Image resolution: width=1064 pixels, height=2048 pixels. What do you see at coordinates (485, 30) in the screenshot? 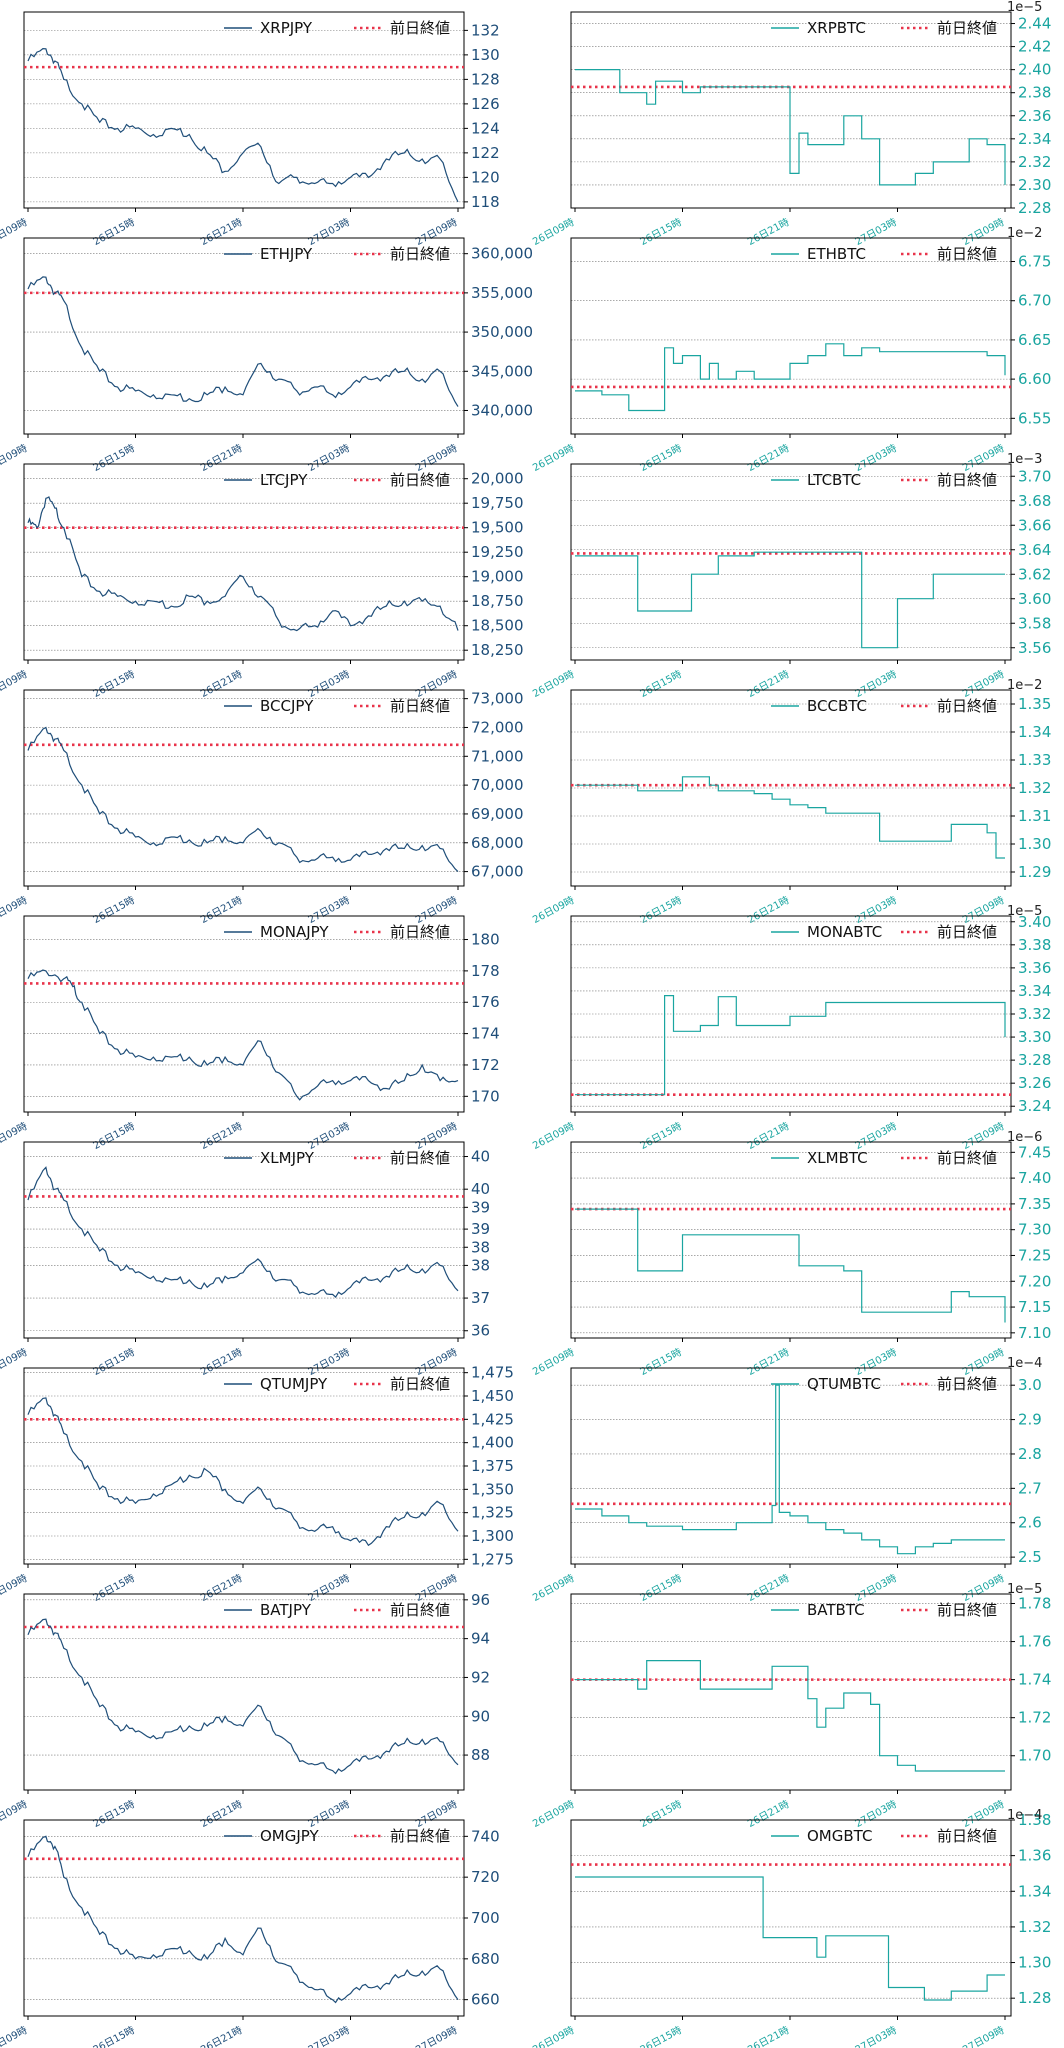
I see `y-tick-label: 132` at bounding box center [485, 30].